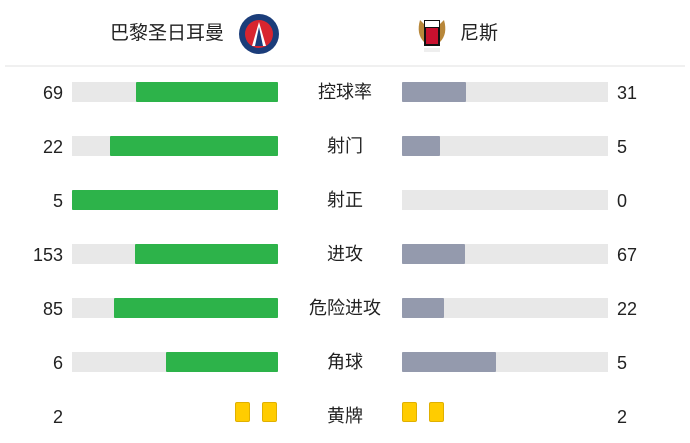 The image size is (690, 443). I want to click on away-team-name: 尼斯, so click(479, 33).